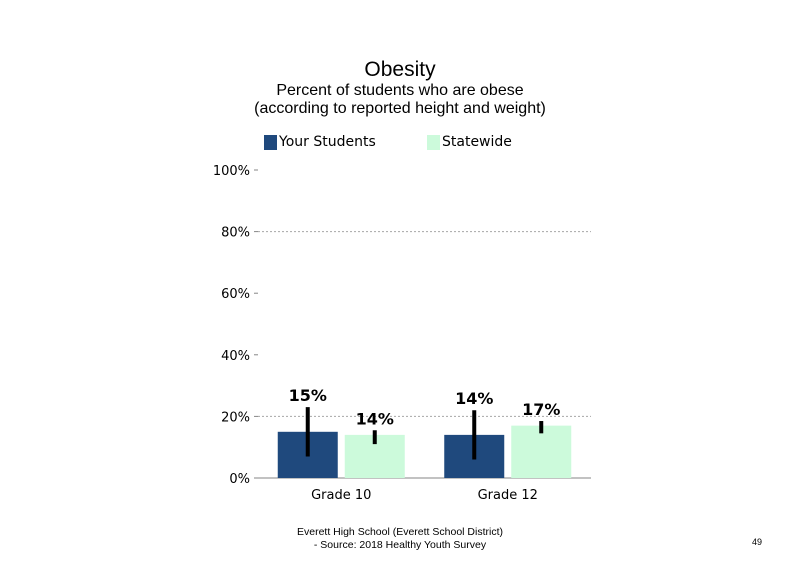  Describe the element at coordinates (235, 233) in the screenshot. I see `y-tick-label: 80%` at that location.